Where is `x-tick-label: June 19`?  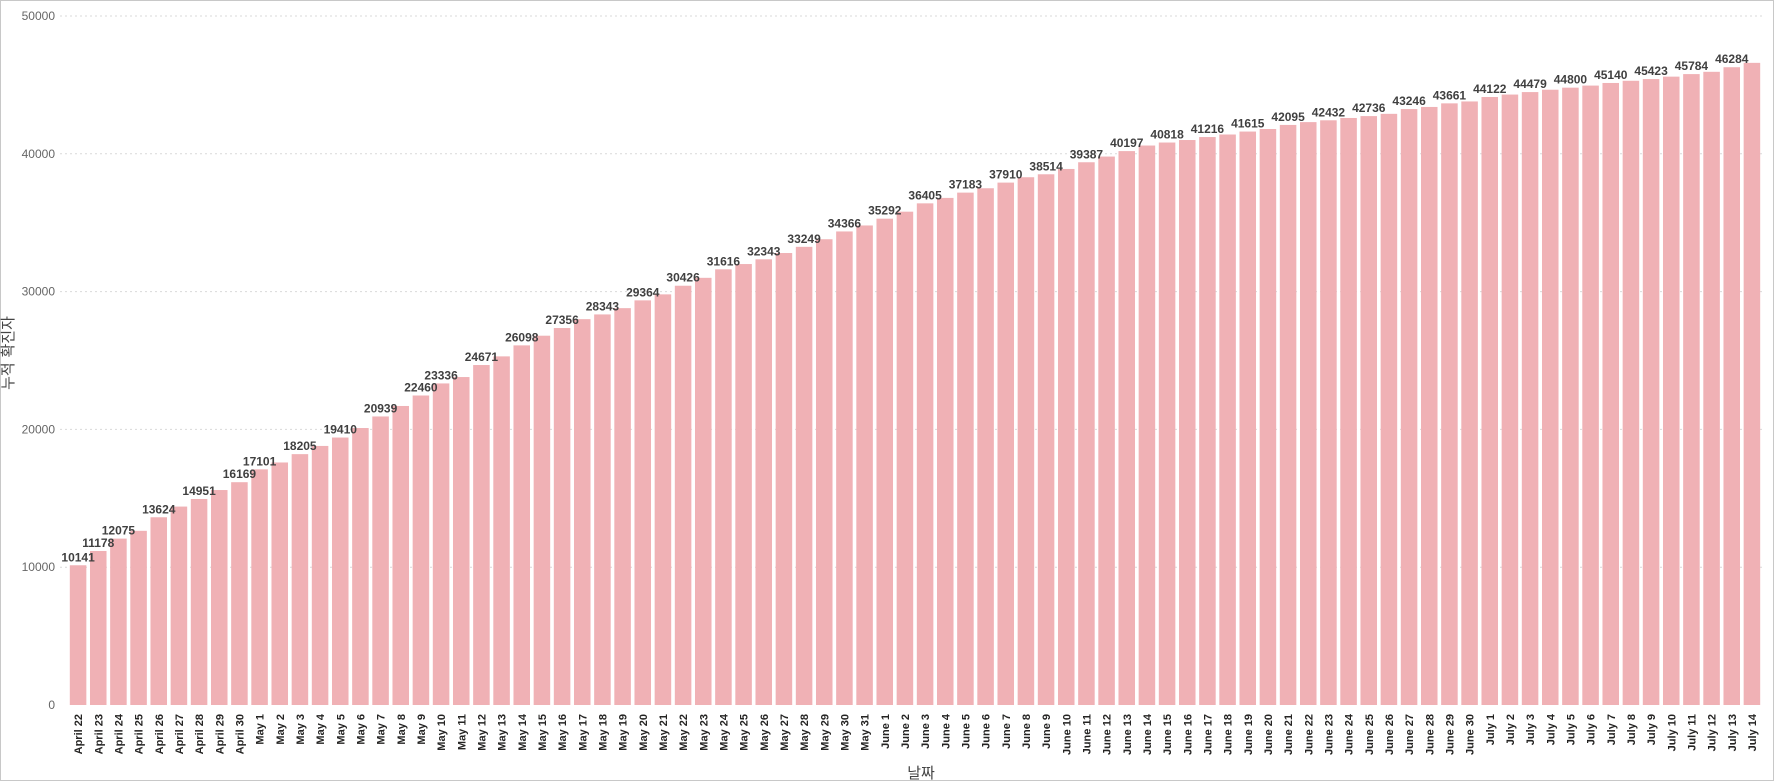
x-tick-label: June 19 is located at coordinates (1249, 734).